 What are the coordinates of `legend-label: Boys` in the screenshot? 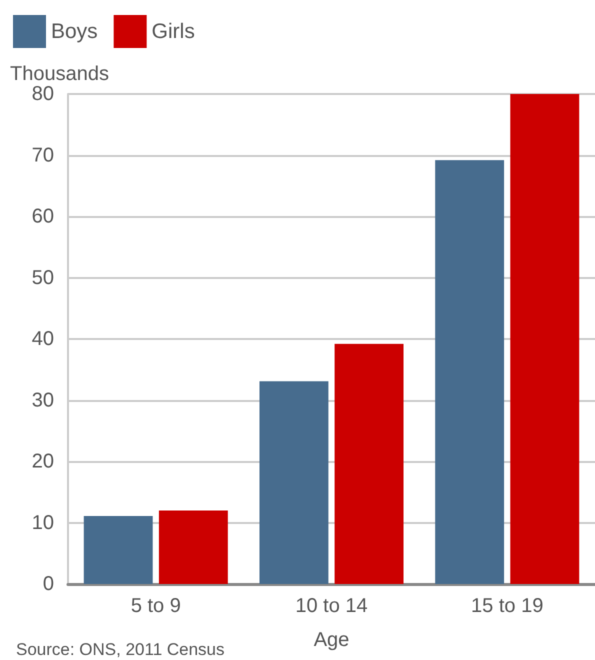 It's located at (74, 31).